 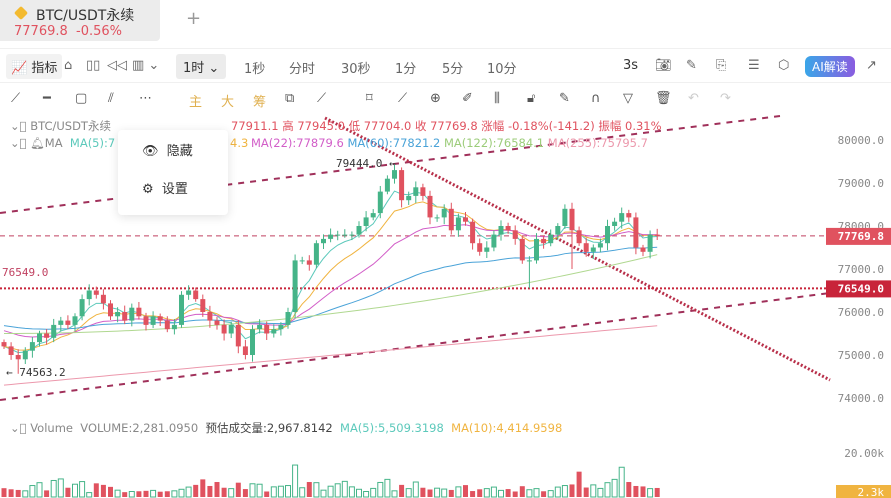 What do you see at coordinates (260, 102) in the screenshot?
I see `chip-button: 筹` at bounding box center [260, 102].